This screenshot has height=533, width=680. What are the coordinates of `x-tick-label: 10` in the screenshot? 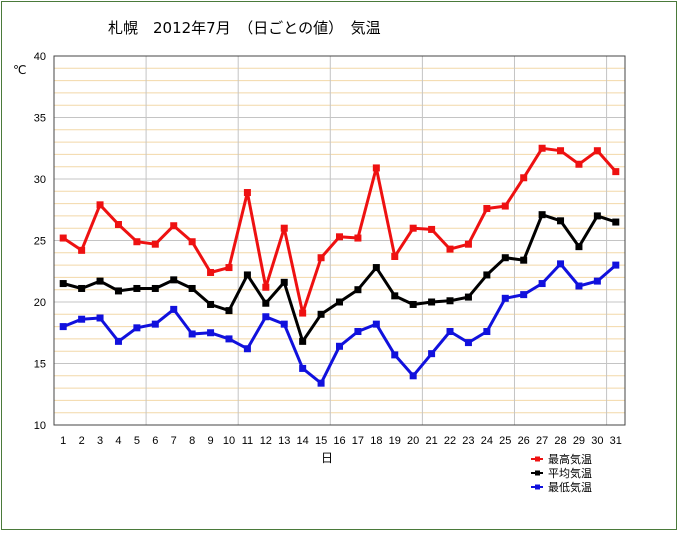 It's located at (229, 441).